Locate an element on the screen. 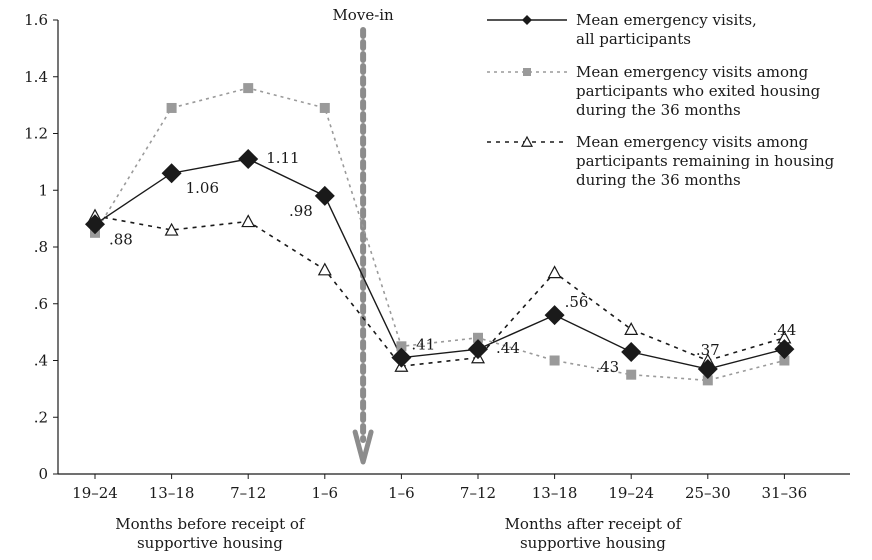 This screenshot has width=872, height=560. data-label: .56 is located at coordinates (577, 302).